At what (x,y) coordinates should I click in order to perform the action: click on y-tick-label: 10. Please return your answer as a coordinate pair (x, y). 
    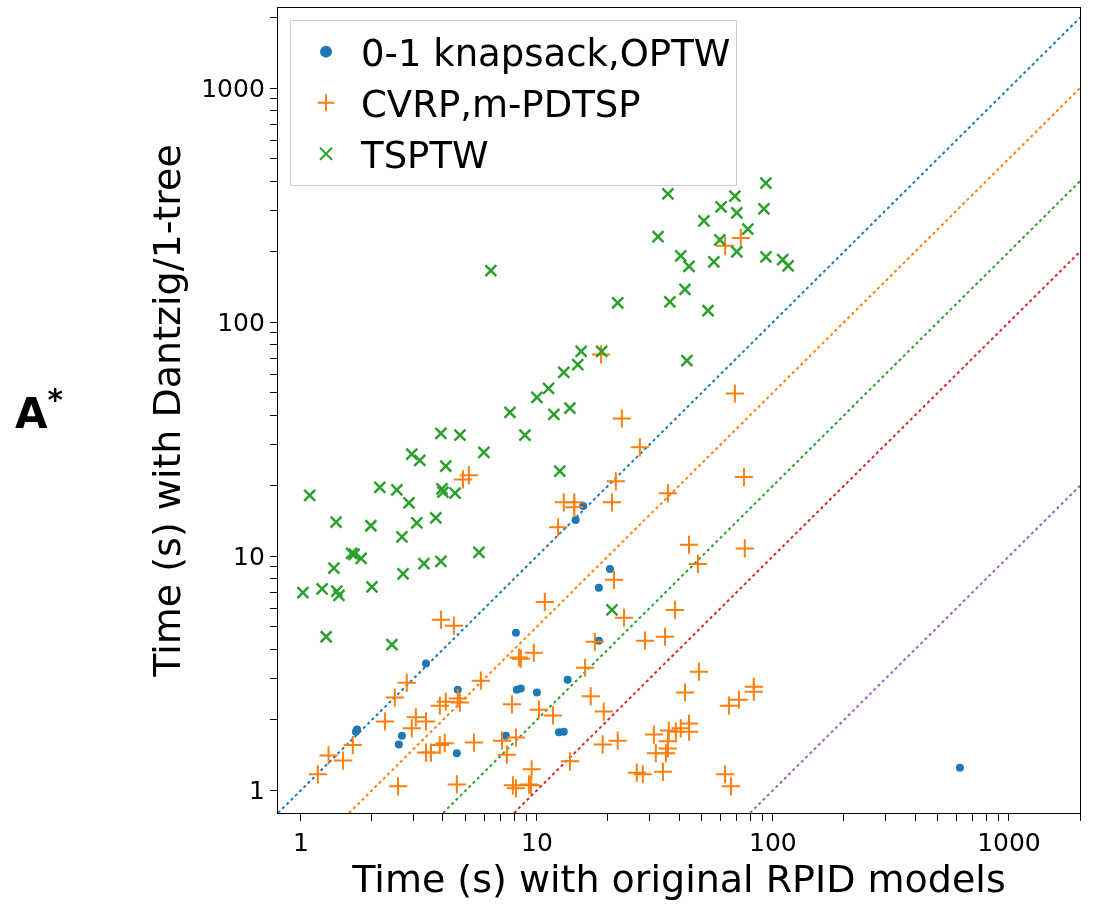
    Looking at the image, I should click on (249, 557).